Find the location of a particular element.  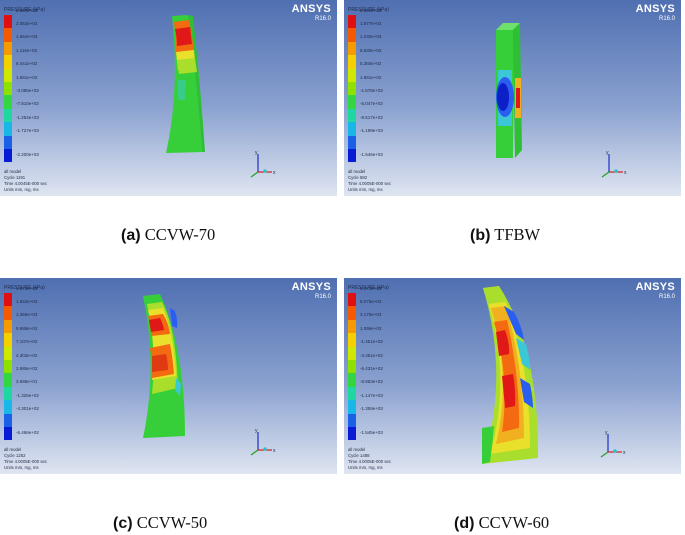

legend-tick: -6.466e+02 is located at coordinates (27, 432).